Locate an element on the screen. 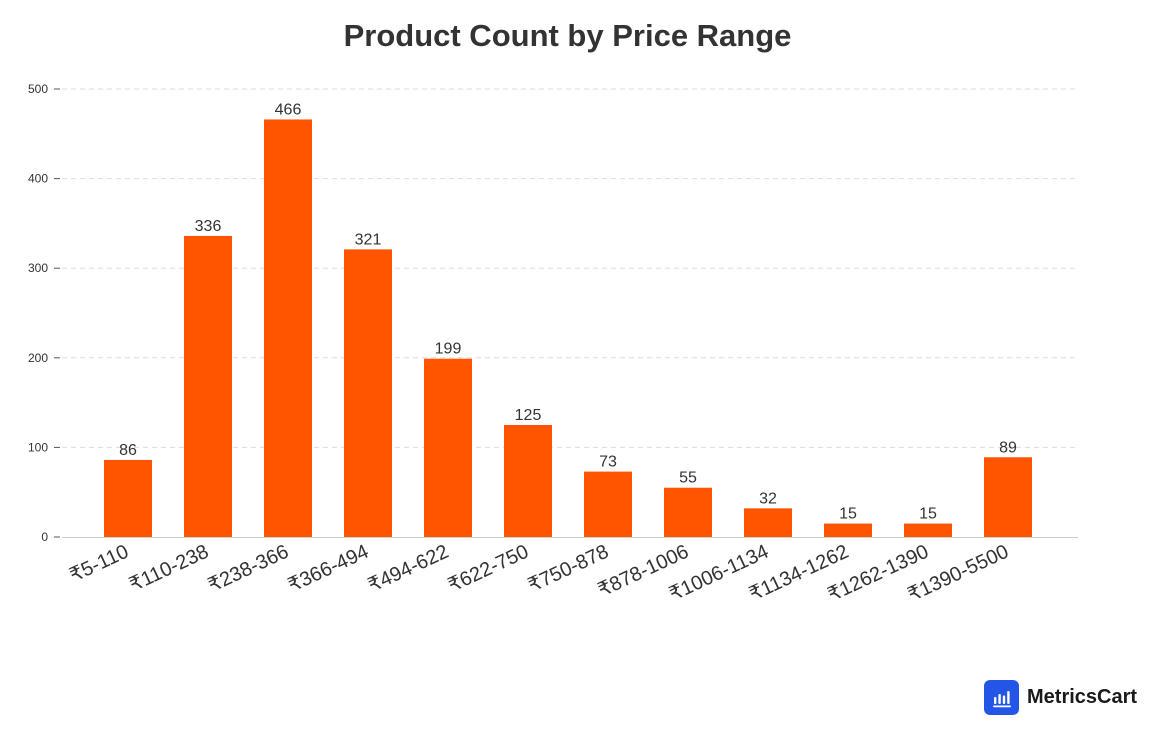 This screenshot has height=746, width=1163. y-tick-label: 400 is located at coordinates (38, 179).